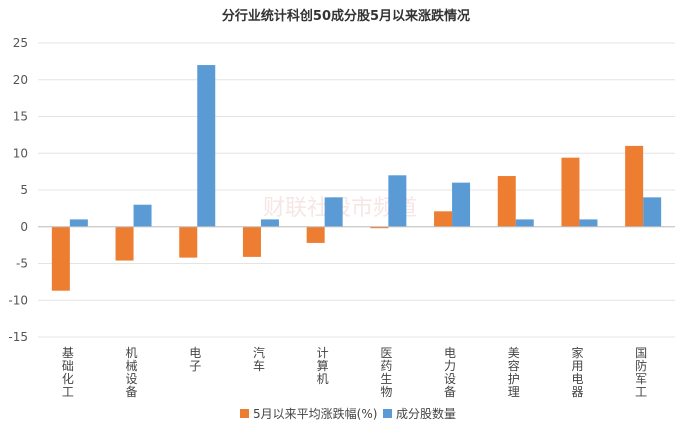  Describe the element at coordinates (18, 190) in the screenshot. I see `y-axis-ticks: -15 -10 -5 0 5 10 15 20 25` at that location.